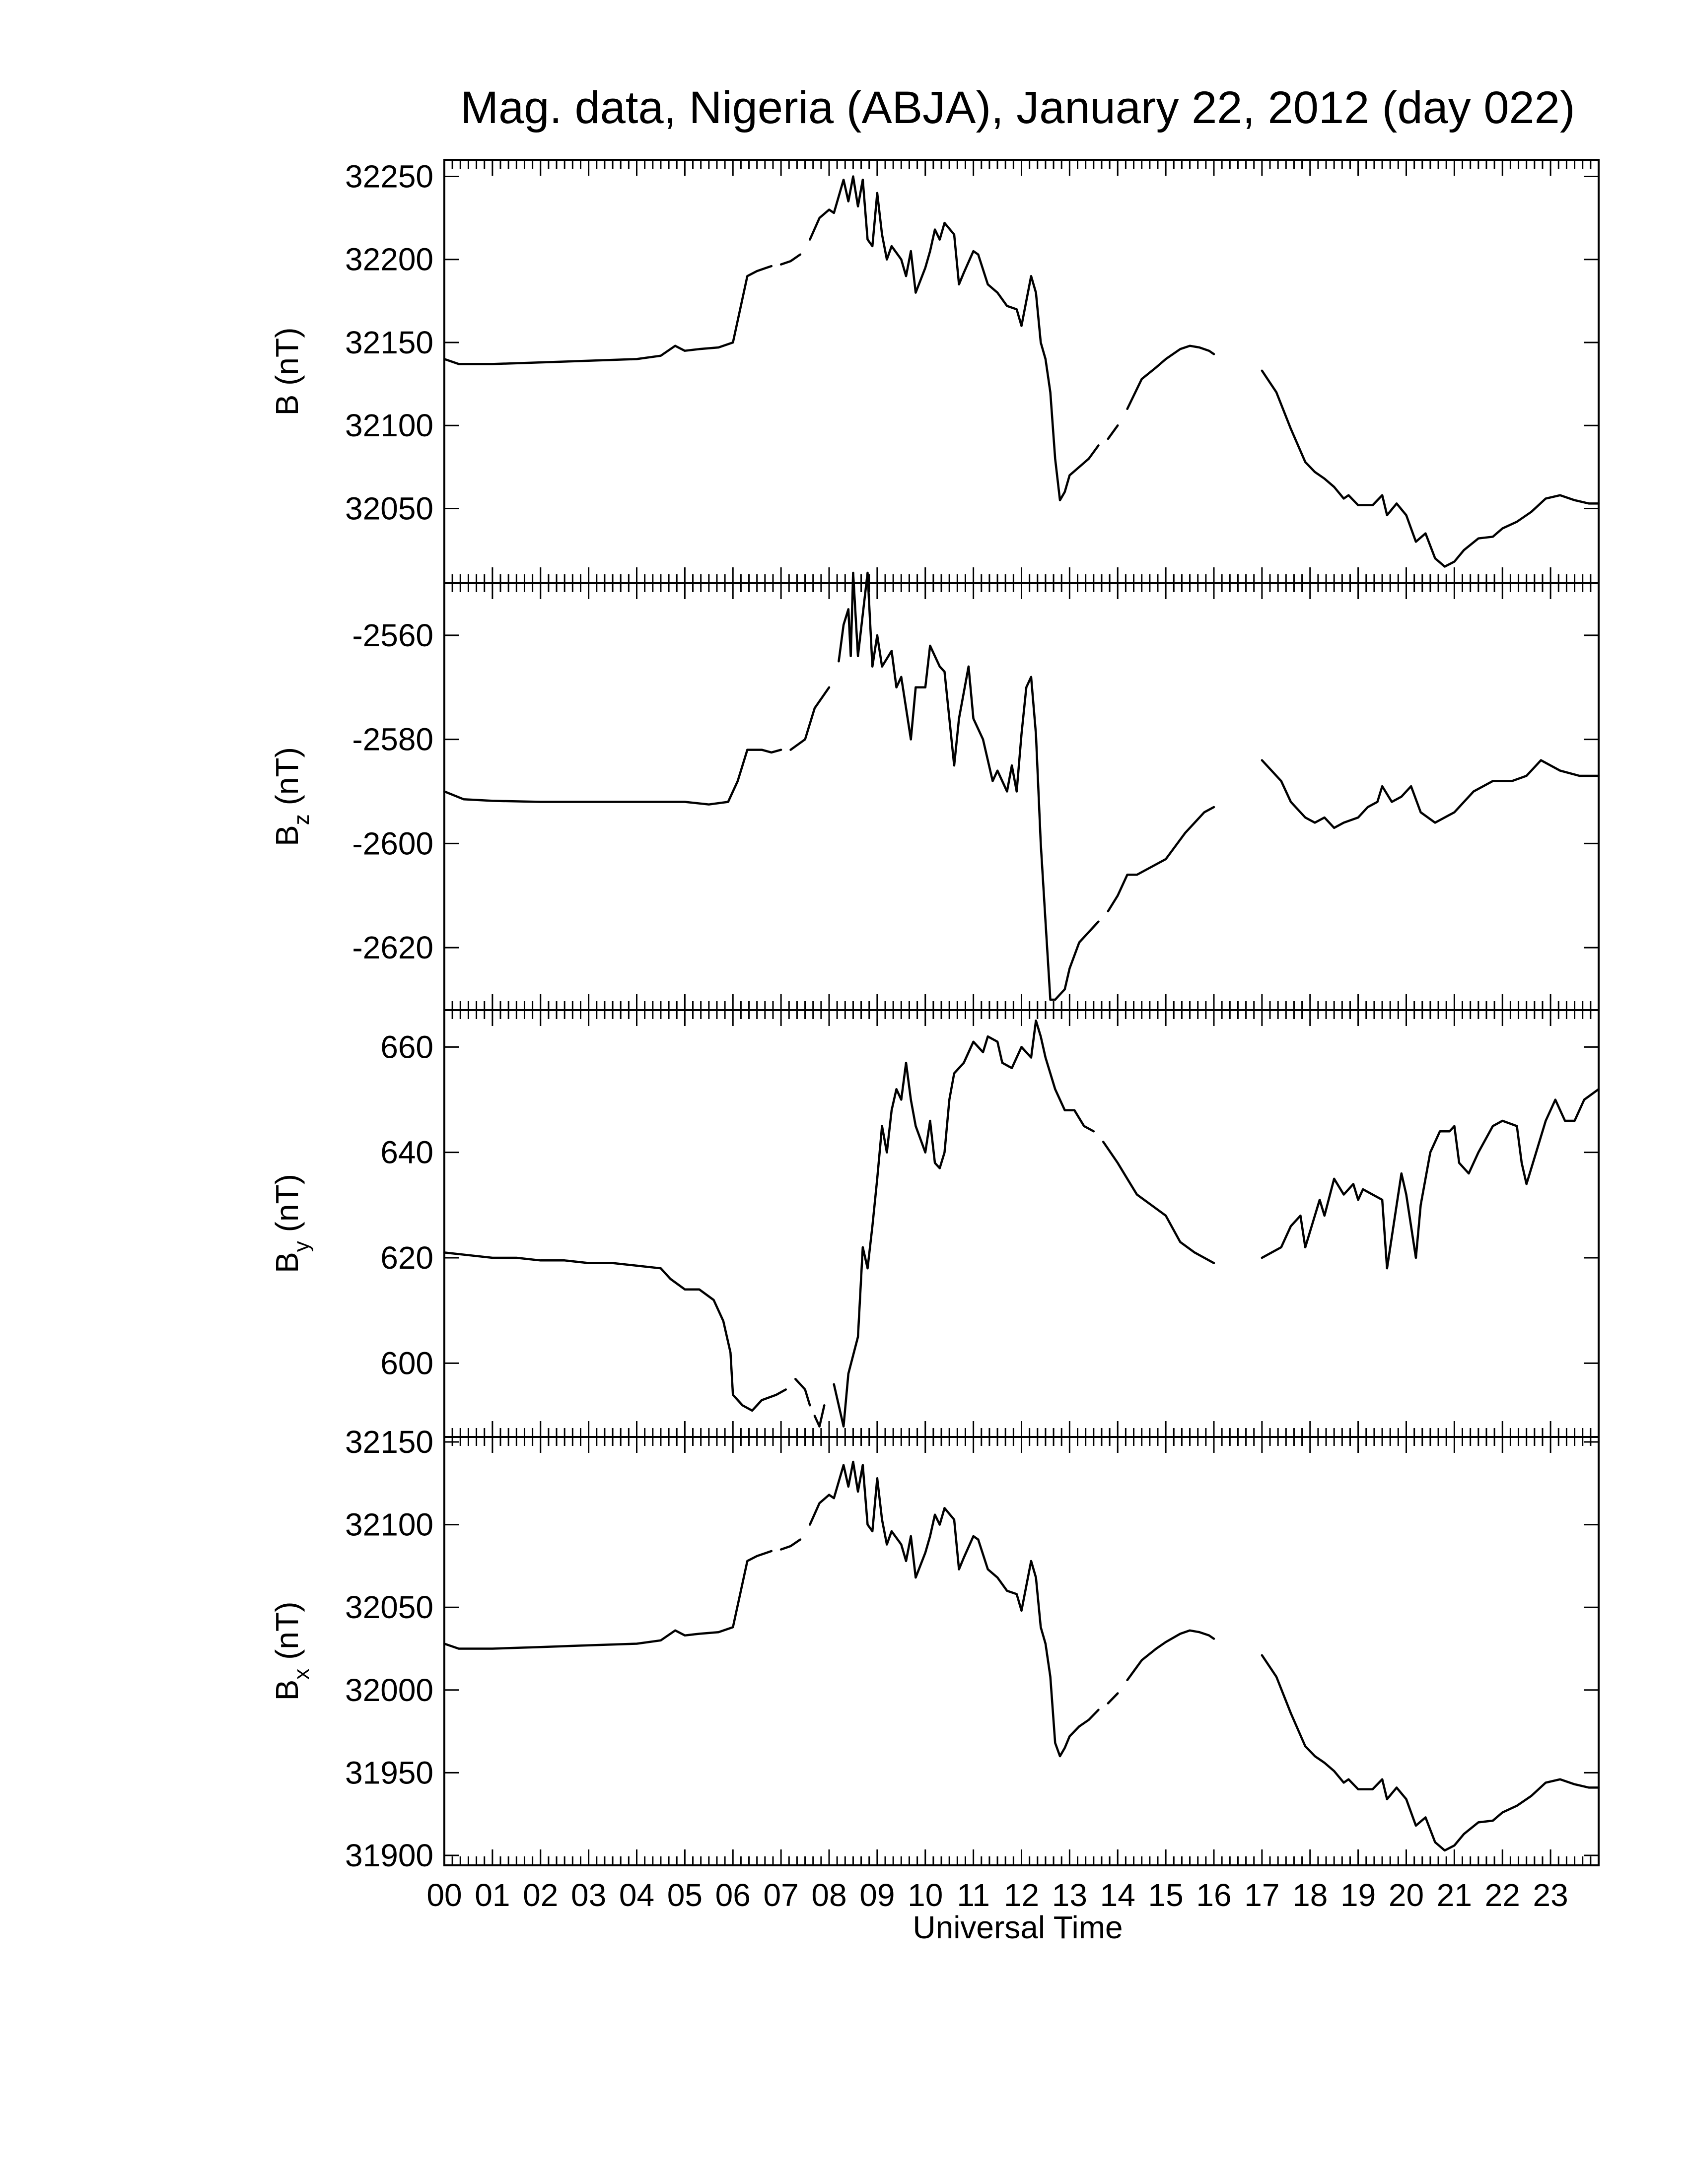 The height and width of the screenshot is (2184, 1688). Describe the element at coordinates (389, 1855) in the screenshot. I see `y-tick-label: 31900` at that location.